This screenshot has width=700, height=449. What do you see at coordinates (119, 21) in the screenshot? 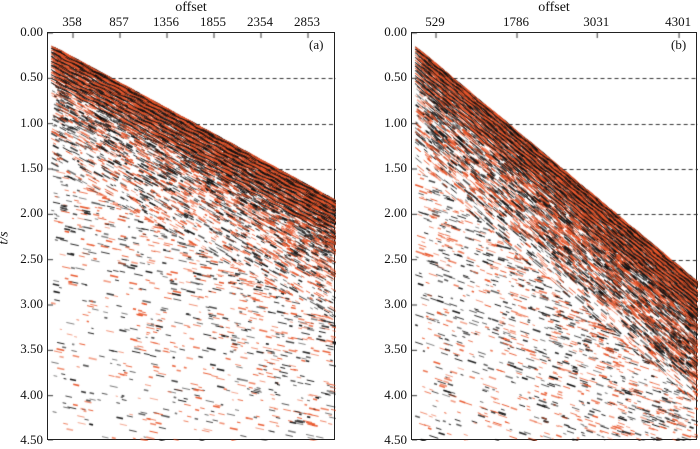
I see `x-tick-label: 857` at bounding box center [119, 21].